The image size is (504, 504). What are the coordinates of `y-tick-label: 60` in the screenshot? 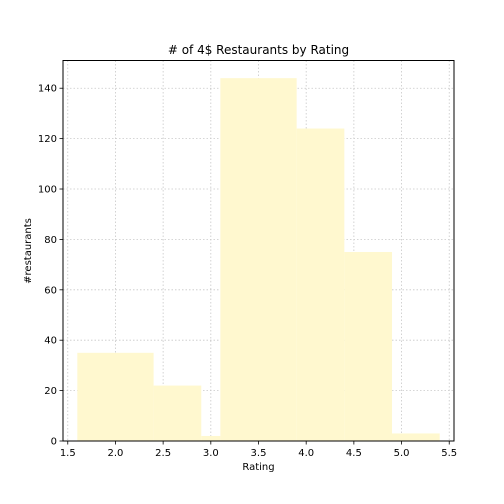 It's located at (50, 290).